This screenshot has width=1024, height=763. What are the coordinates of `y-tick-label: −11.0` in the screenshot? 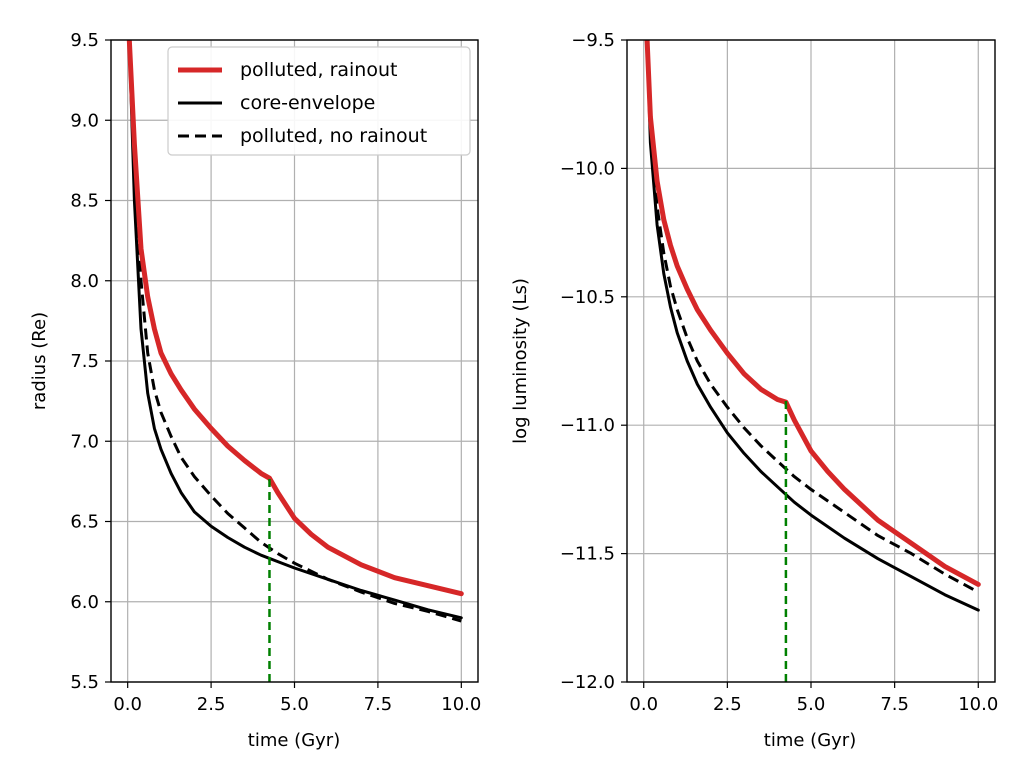 It's located at (587, 425).